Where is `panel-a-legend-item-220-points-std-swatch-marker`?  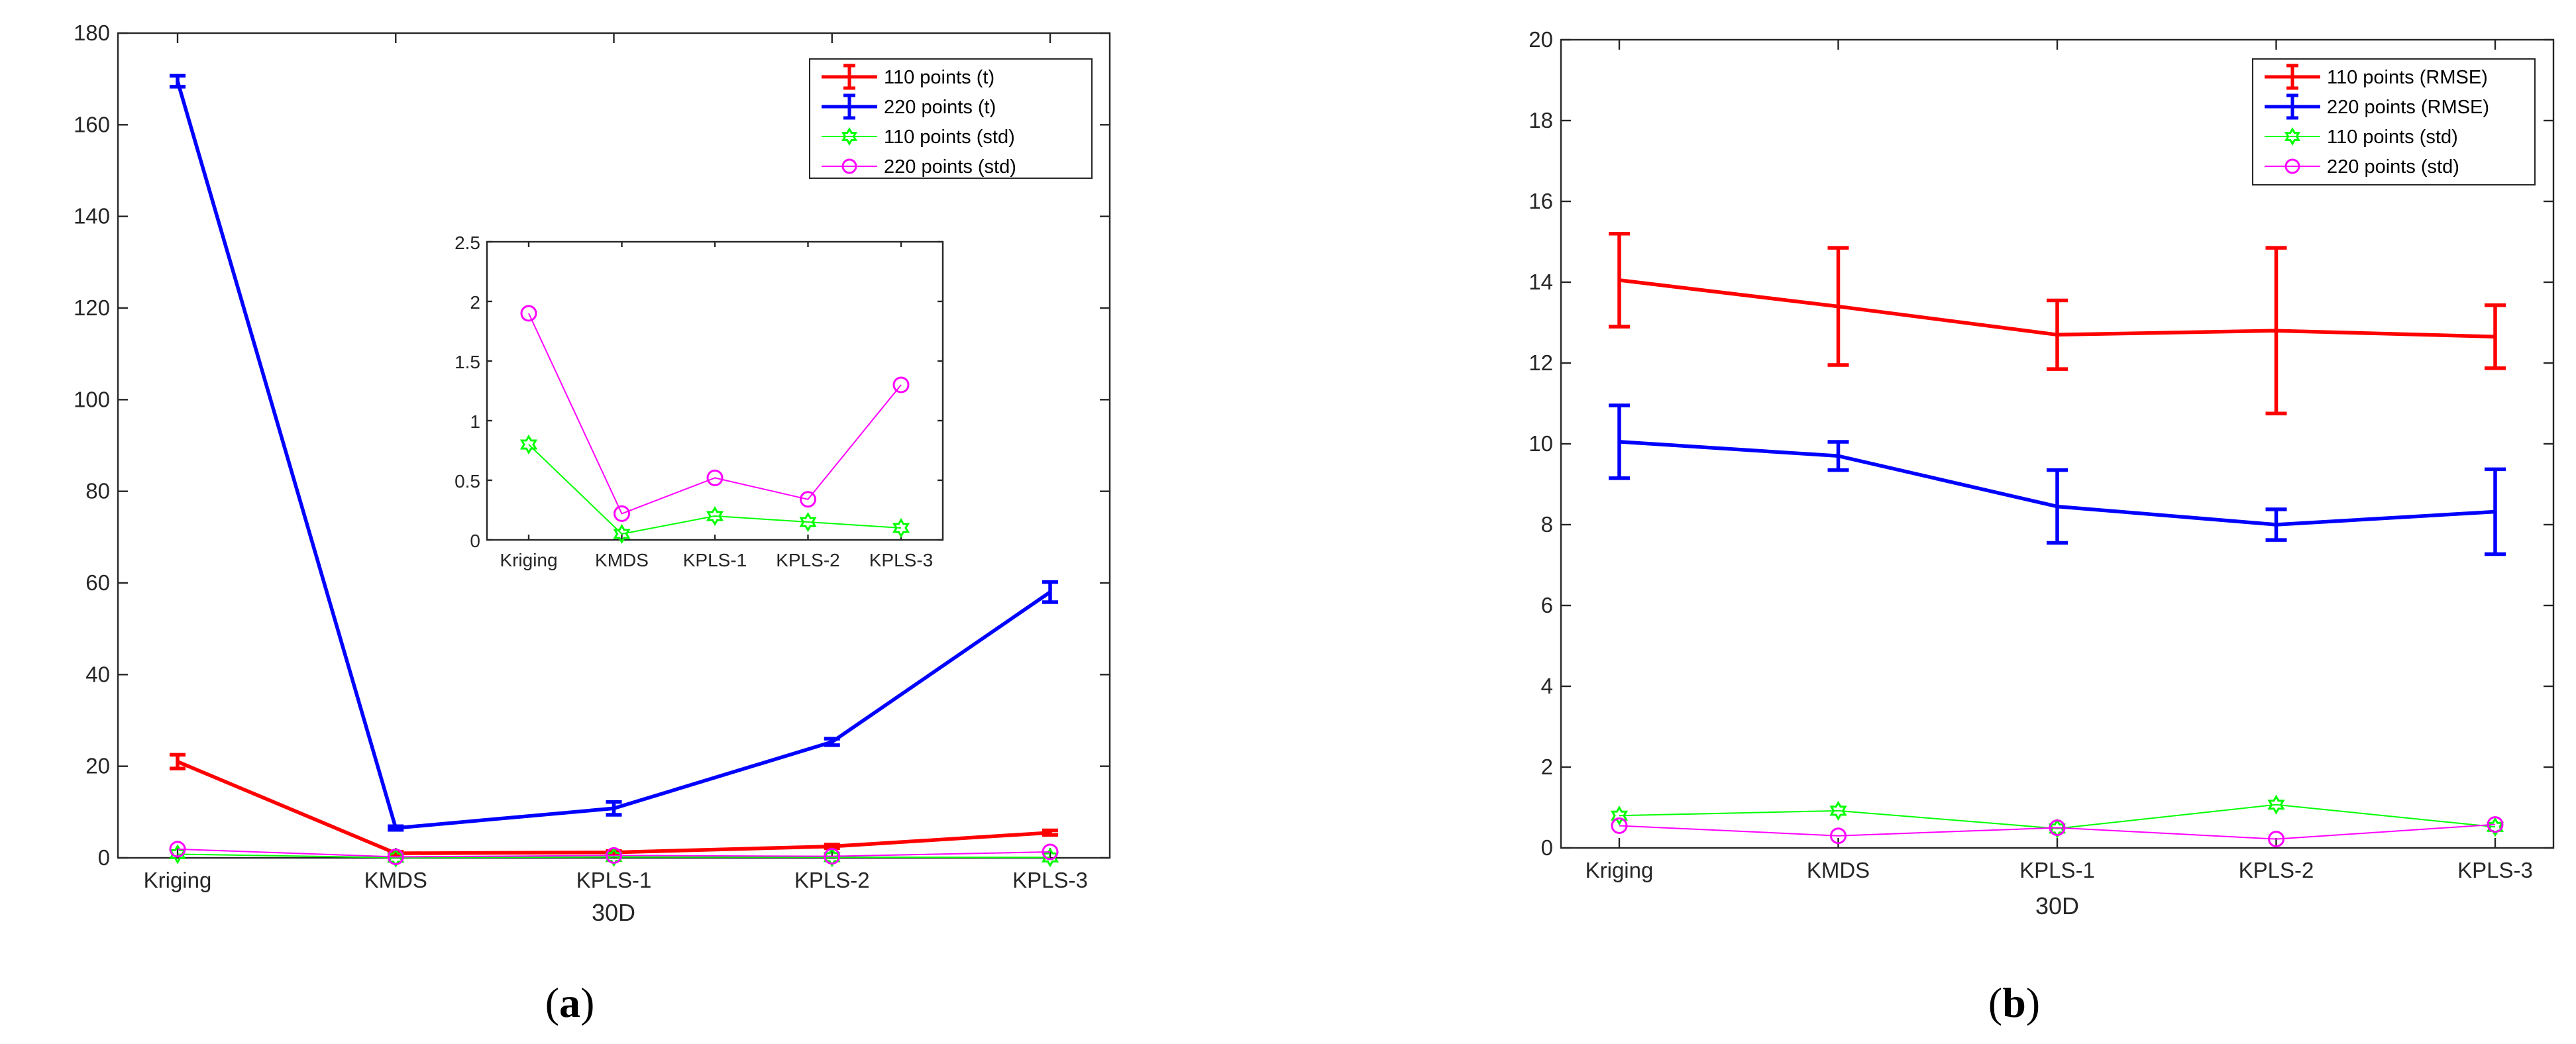
panel-a-legend-item-220-points-std-swatch-marker is located at coordinates (849, 166).